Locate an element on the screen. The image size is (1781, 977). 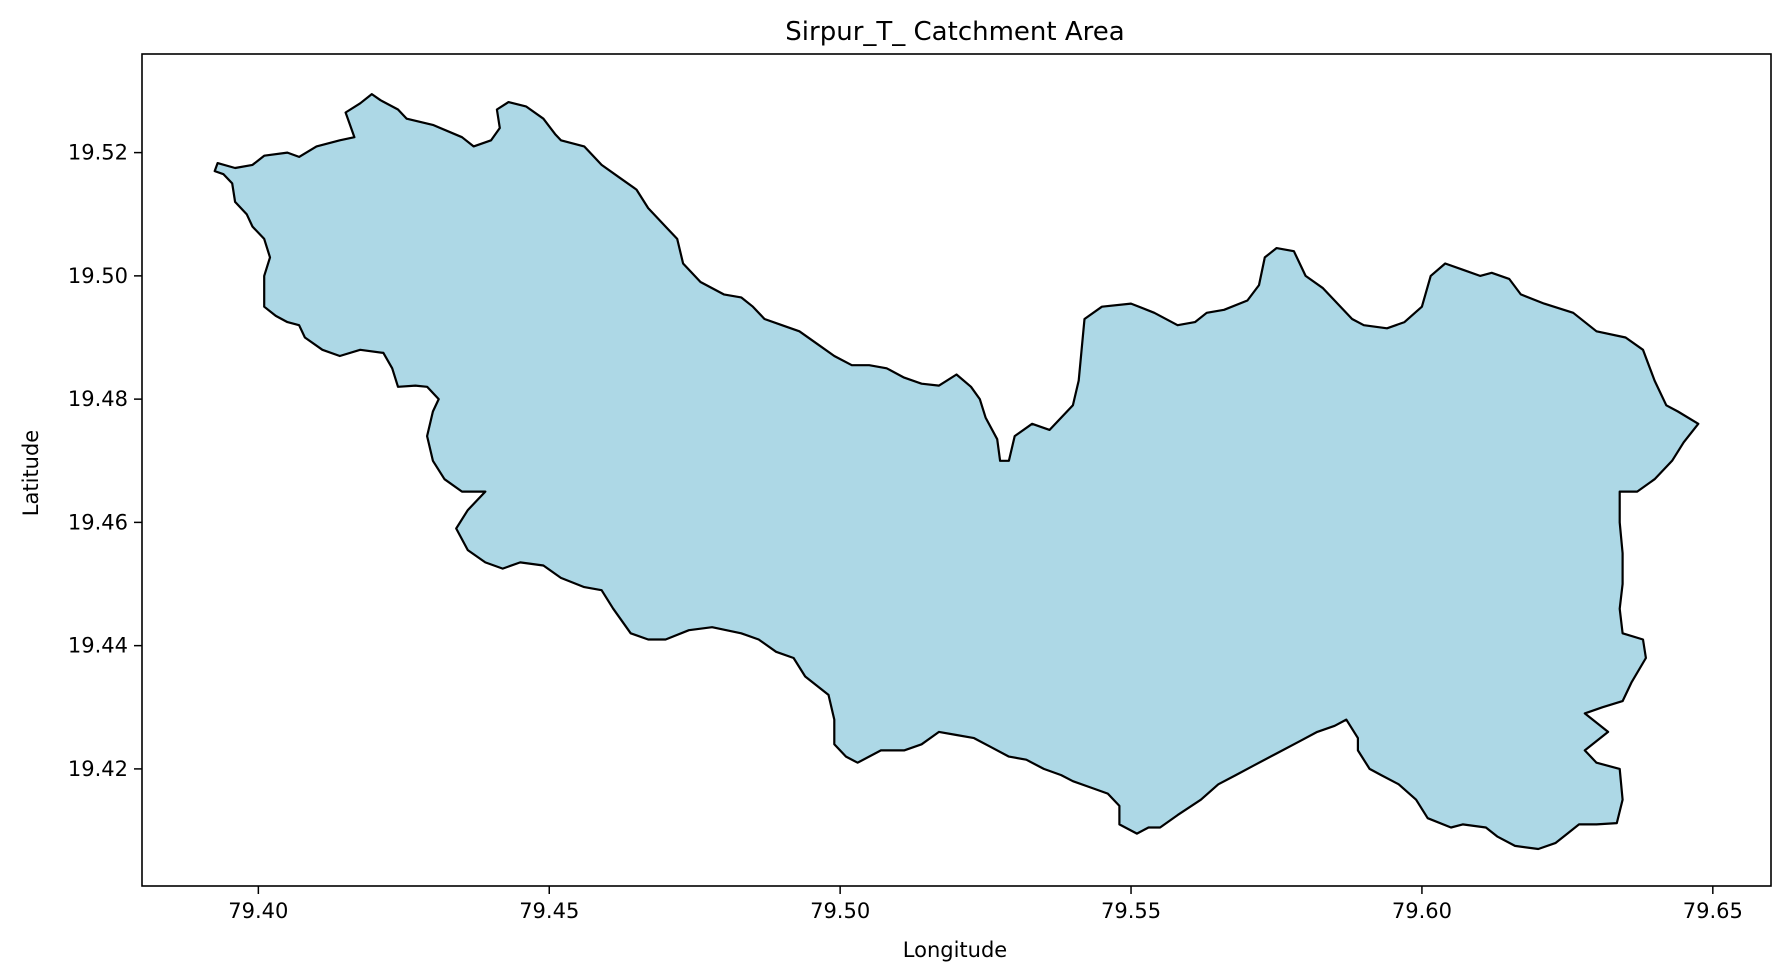
y-tick-label: 19.52 is located at coordinates (98, 153).